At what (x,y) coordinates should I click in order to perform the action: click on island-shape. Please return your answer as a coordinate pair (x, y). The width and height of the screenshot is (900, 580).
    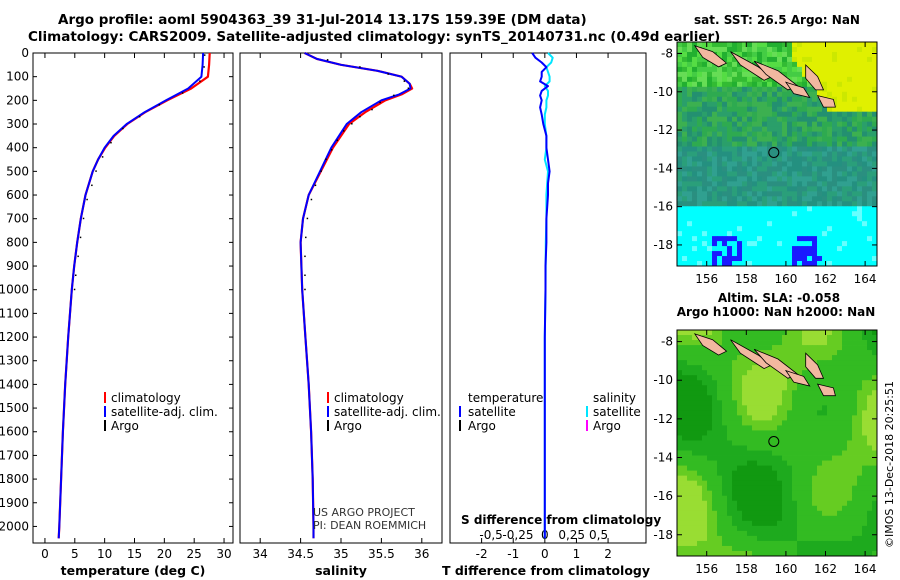
    Looking at the image, I should click on (797, 90).